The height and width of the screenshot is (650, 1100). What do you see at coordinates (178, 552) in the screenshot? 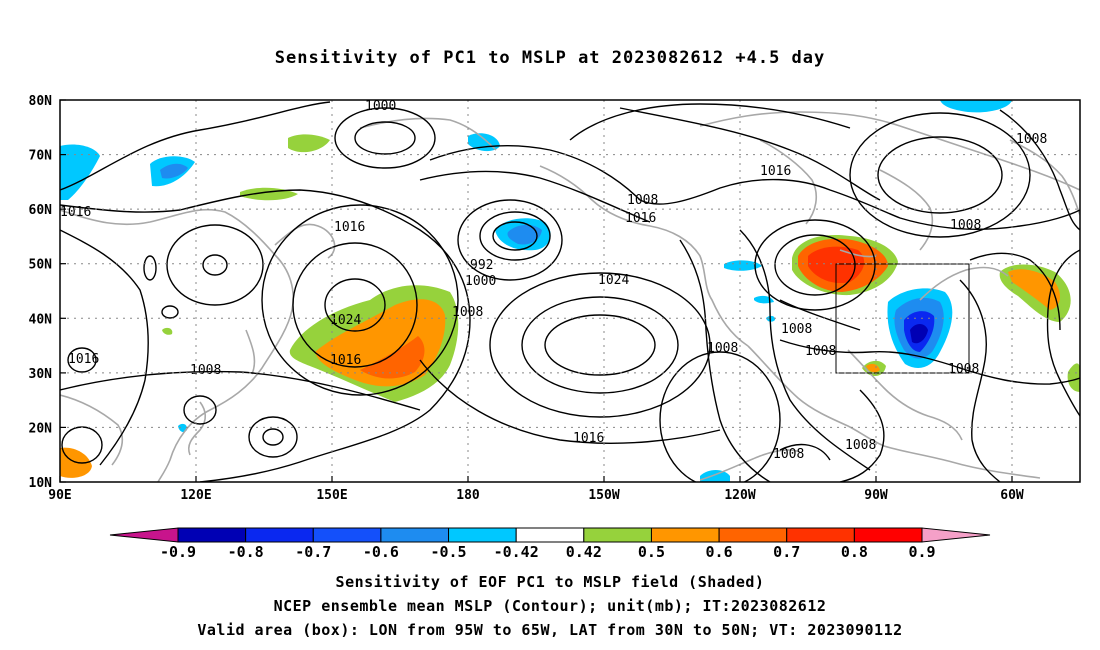
I see `colorbar-label: -0.9` at bounding box center [178, 552].